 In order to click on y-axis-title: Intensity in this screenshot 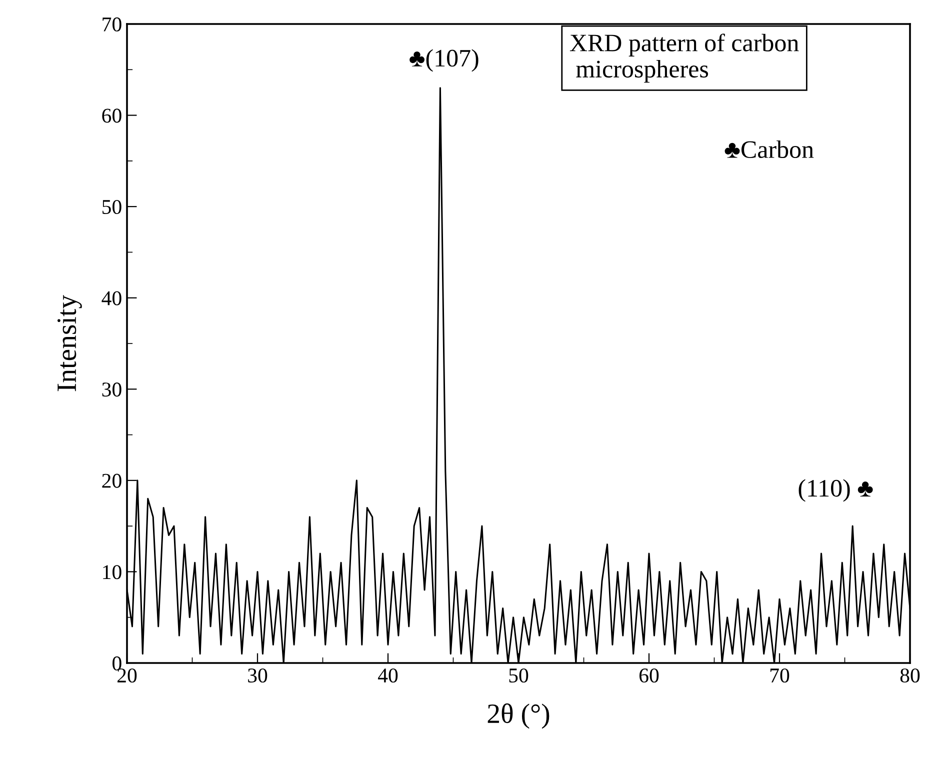, I will do `click(69, 343)`.